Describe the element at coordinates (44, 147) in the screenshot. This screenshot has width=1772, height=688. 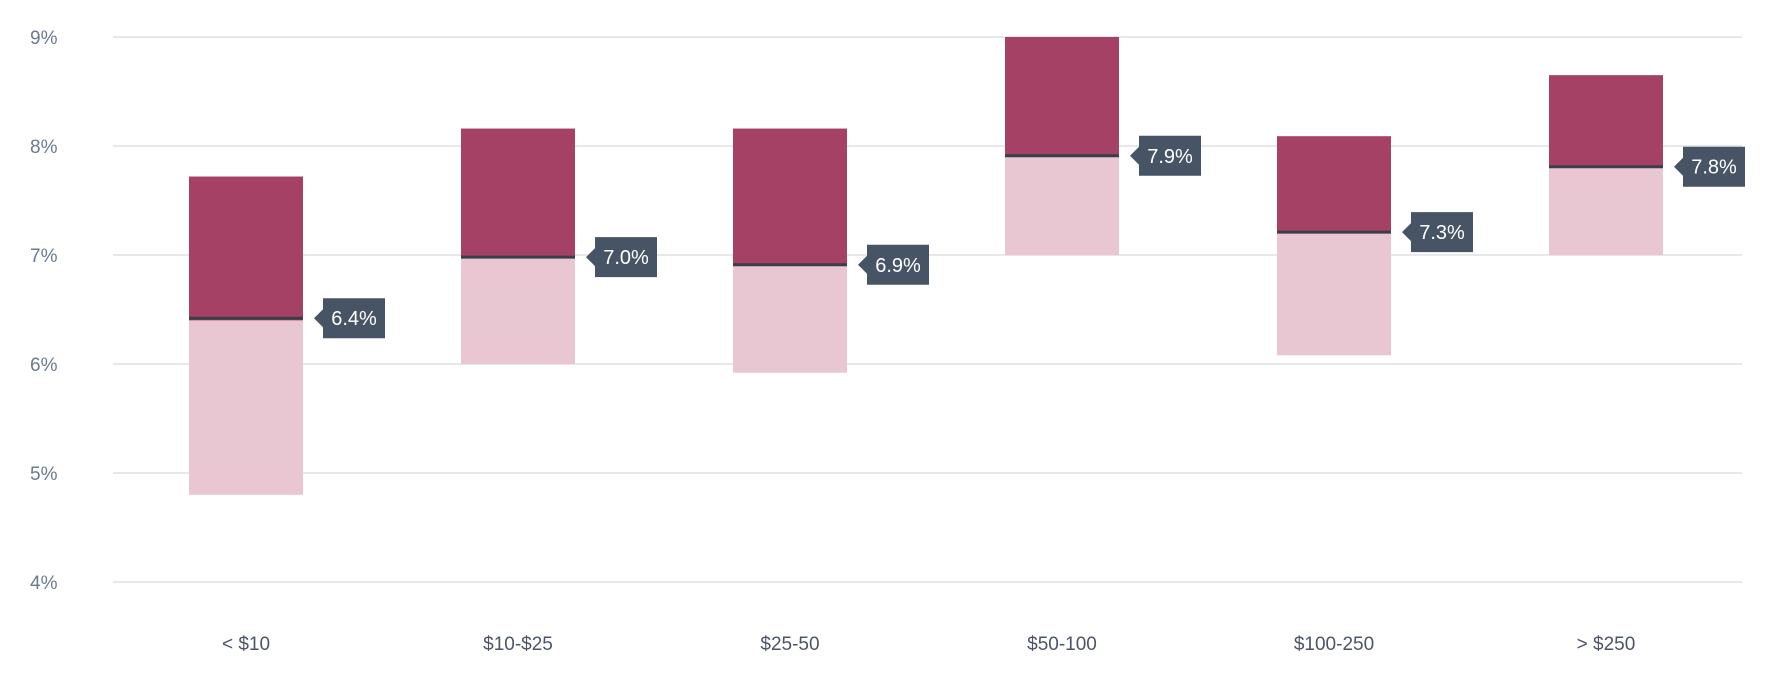
I see `y-tick-label: 8%` at that location.